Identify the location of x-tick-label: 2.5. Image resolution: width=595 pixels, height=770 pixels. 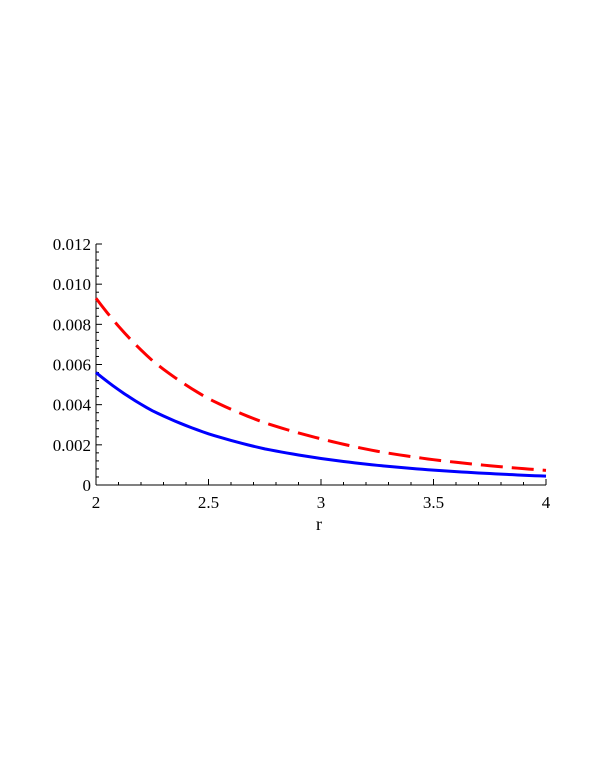
(208, 502).